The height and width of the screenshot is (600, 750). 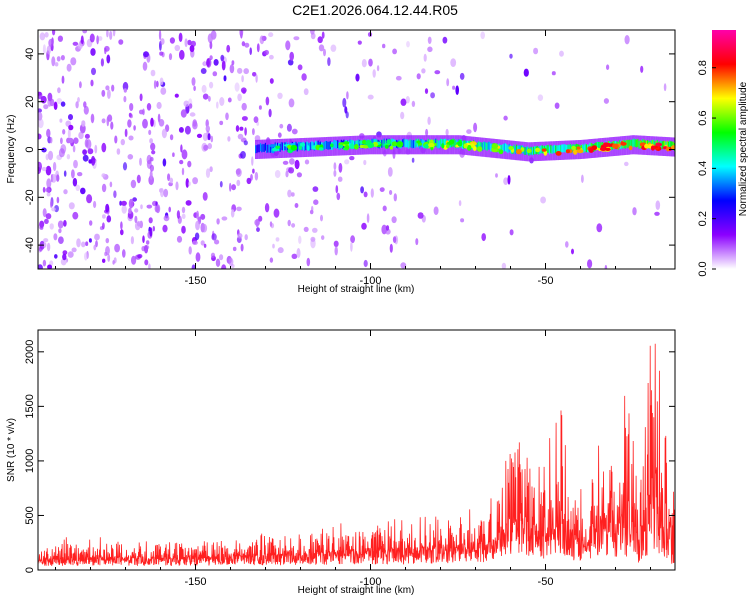 I want to click on colorbar-gradient, so click(x=724, y=149).